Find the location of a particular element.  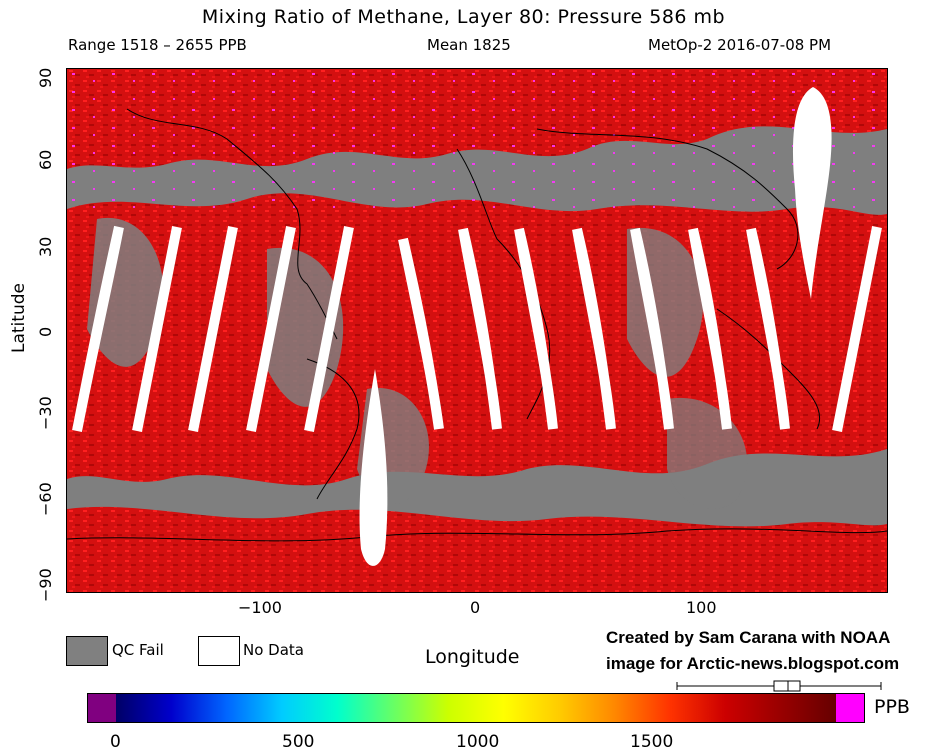

x-tick-100: 100 is located at coordinates (701, 607).